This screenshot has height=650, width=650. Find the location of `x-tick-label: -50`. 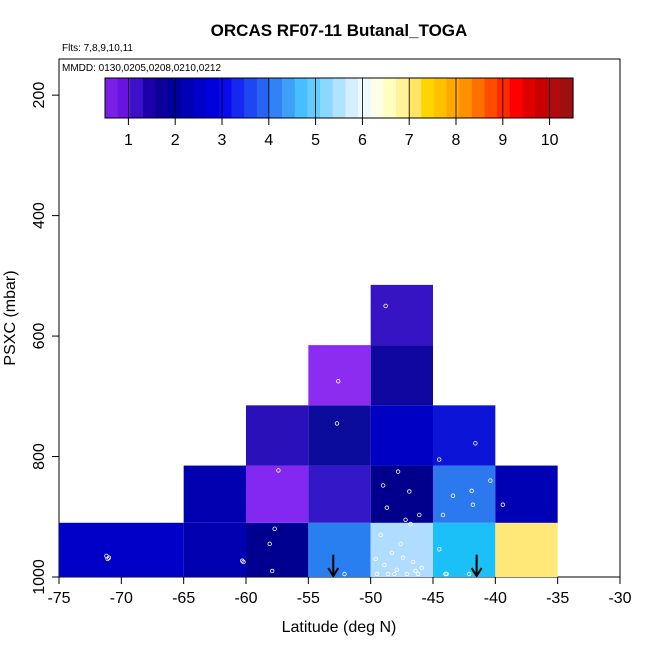

x-tick-label: -50 is located at coordinates (370, 598).